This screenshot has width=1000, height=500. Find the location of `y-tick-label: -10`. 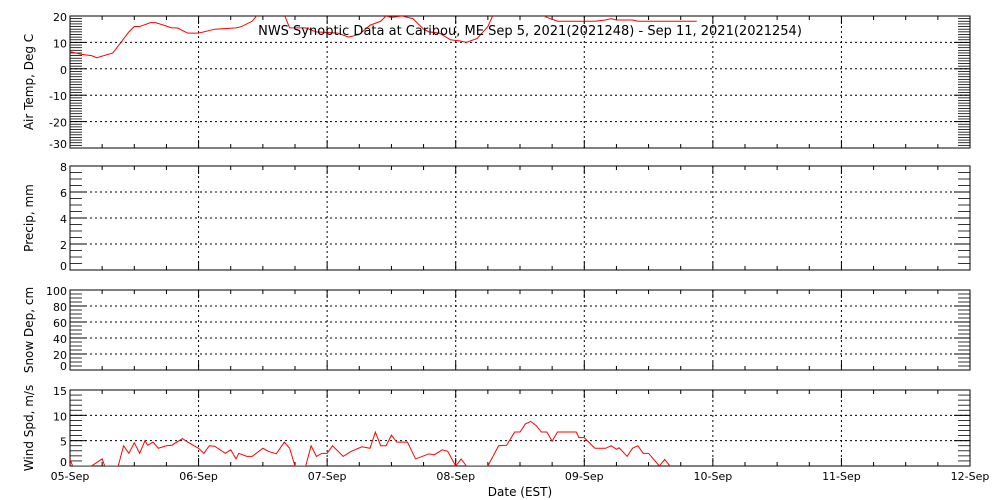

y-tick-label: -10 is located at coordinates (58, 96).